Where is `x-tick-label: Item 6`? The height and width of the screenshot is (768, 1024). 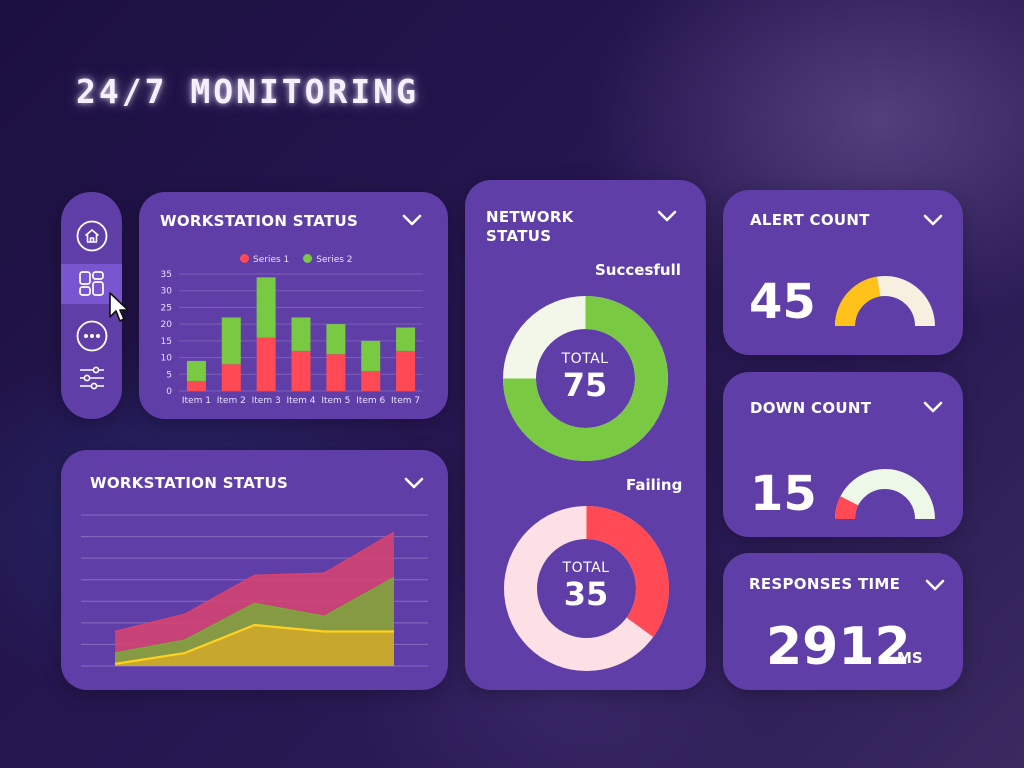
x-tick-label: Item 6 is located at coordinates (370, 401).